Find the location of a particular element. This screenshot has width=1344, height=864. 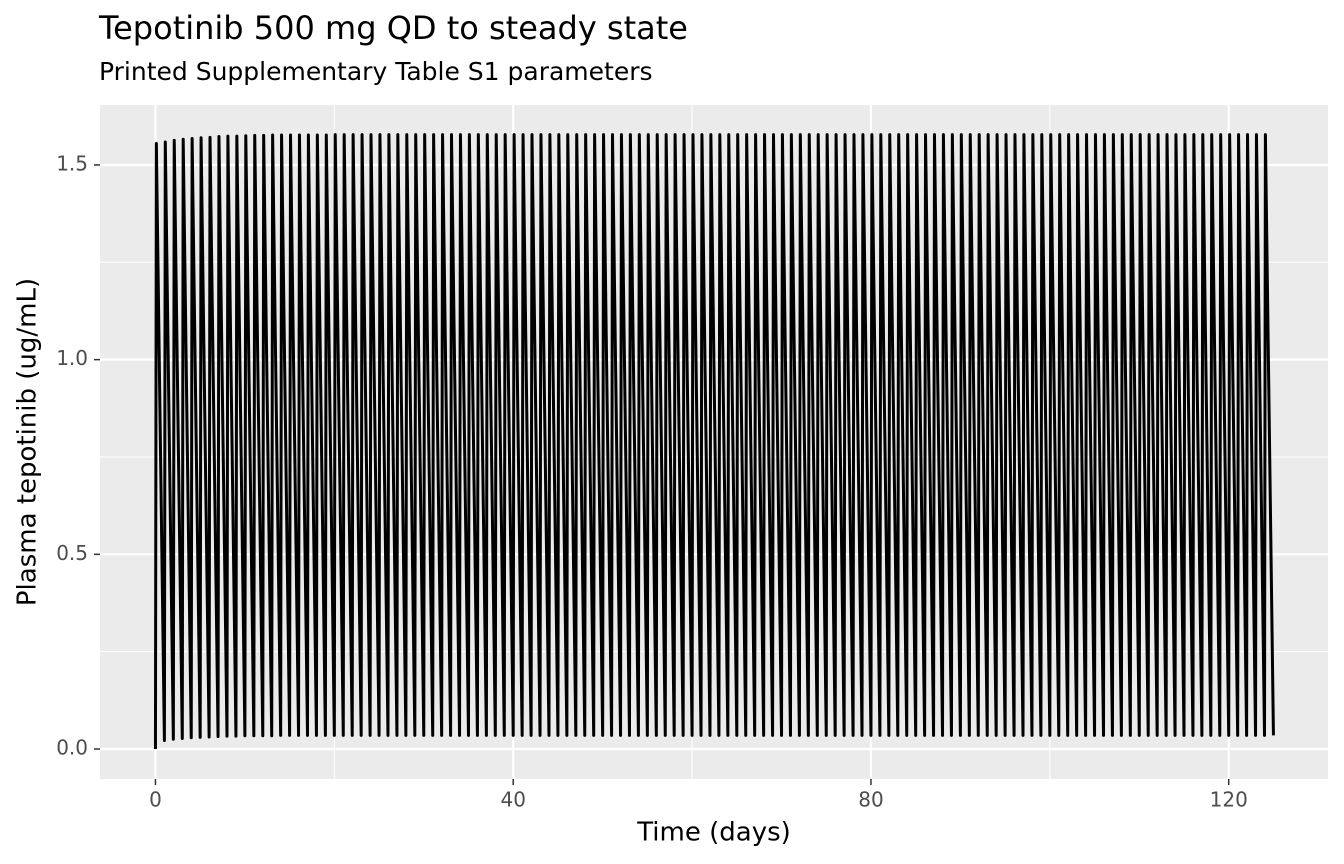

y-axis-label: Plasma tepotinib (ug/mL) is located at coordinates (28, 442).